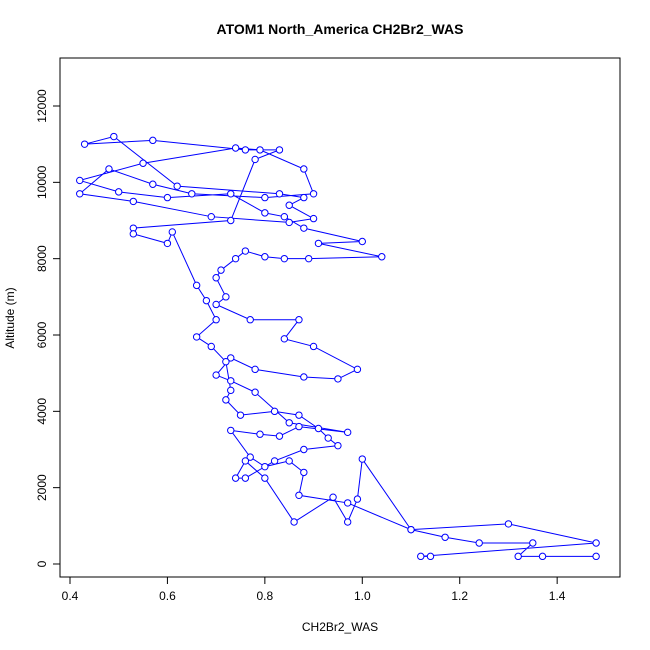  Describe the element at coordinates (459, 596) in the screenshot. I see `x-tick-label: 1.2` at that location.